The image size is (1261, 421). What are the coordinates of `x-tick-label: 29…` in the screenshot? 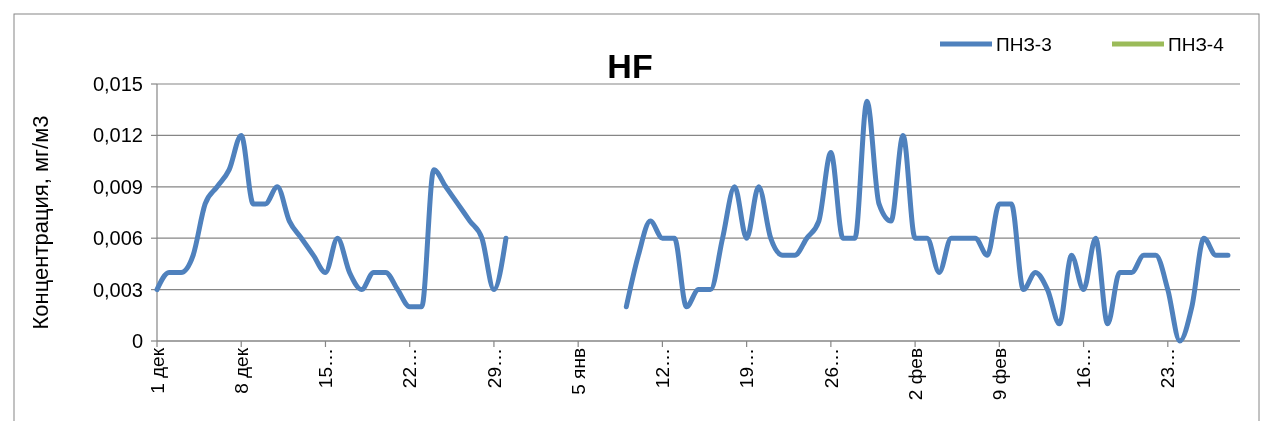 It's located at (494, 368).